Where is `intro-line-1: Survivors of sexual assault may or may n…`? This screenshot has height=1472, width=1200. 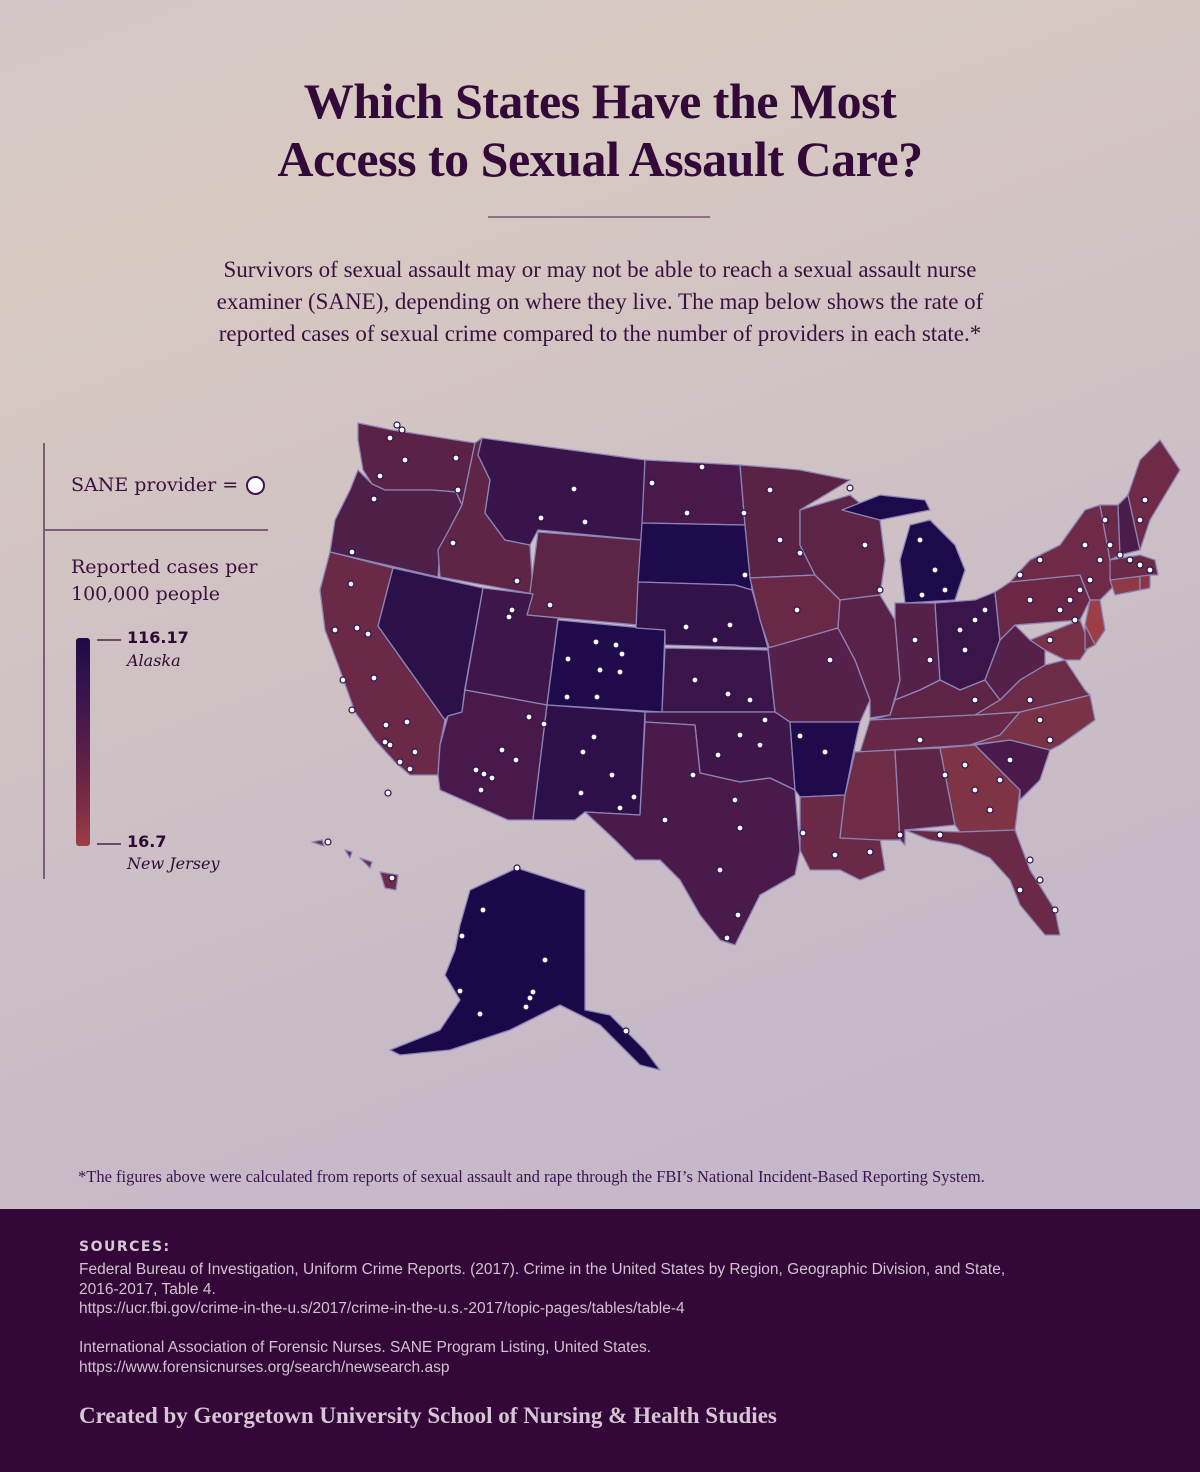 intro-line-1: Survivors of sexual assault may or may n… is located at coordinates (600, 269).